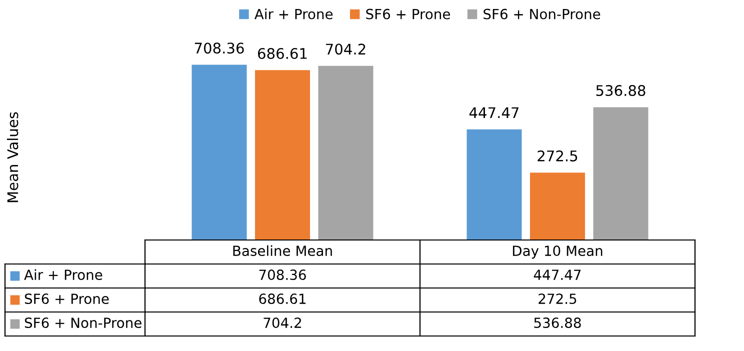  I want to click on legend-label: Air + Prone, so click(293, 14).